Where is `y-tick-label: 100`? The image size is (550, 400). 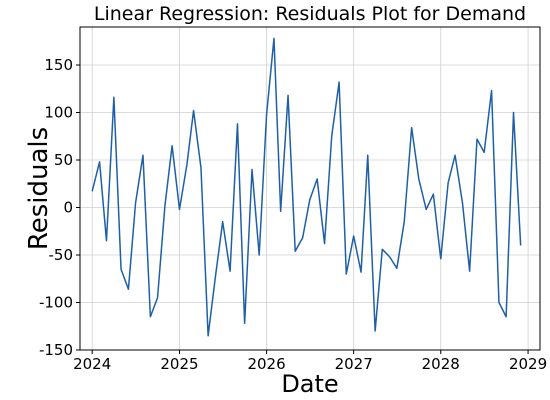 y-tick-label: 100 is located at coordinates (58, 113).